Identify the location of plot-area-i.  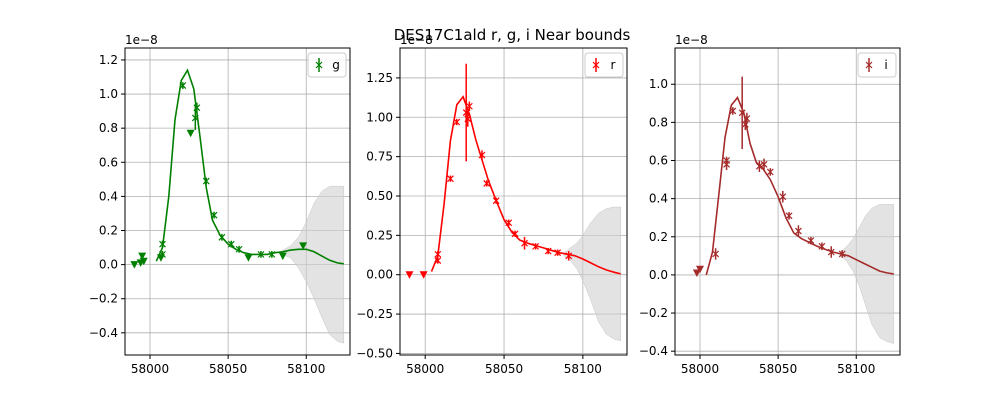
(793, 210).